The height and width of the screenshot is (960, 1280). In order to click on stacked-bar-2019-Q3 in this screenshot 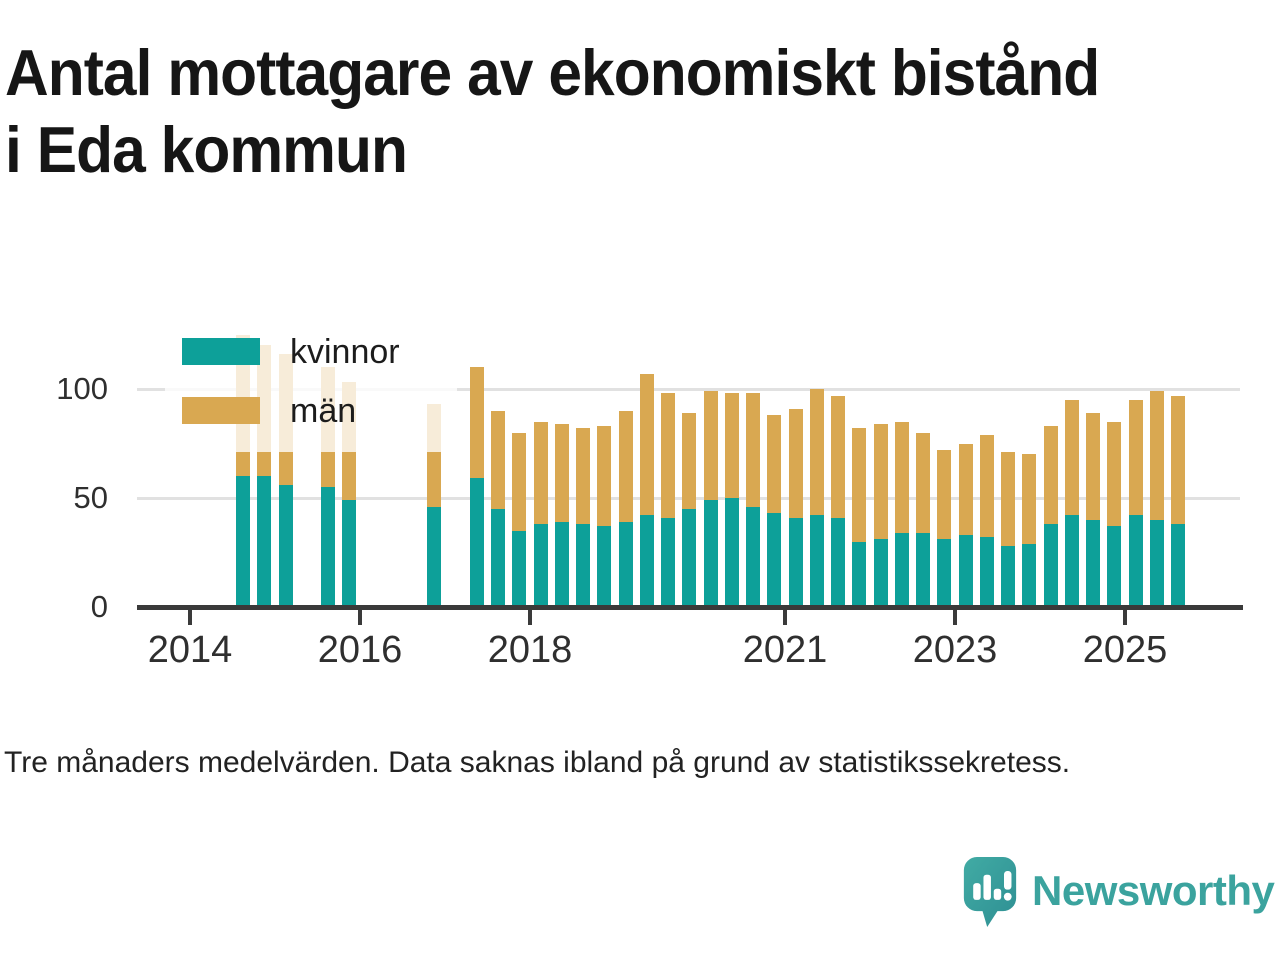, I will do `click(668, 500)`.